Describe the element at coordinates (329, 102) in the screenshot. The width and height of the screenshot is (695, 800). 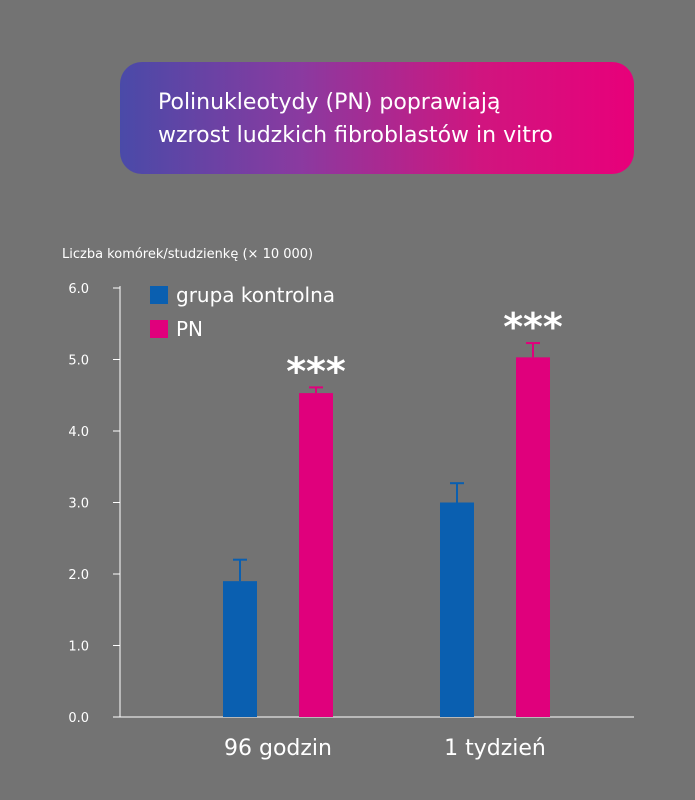
I see `title-line-1: Polinukleotydy (PN) poprawiają` at that location.